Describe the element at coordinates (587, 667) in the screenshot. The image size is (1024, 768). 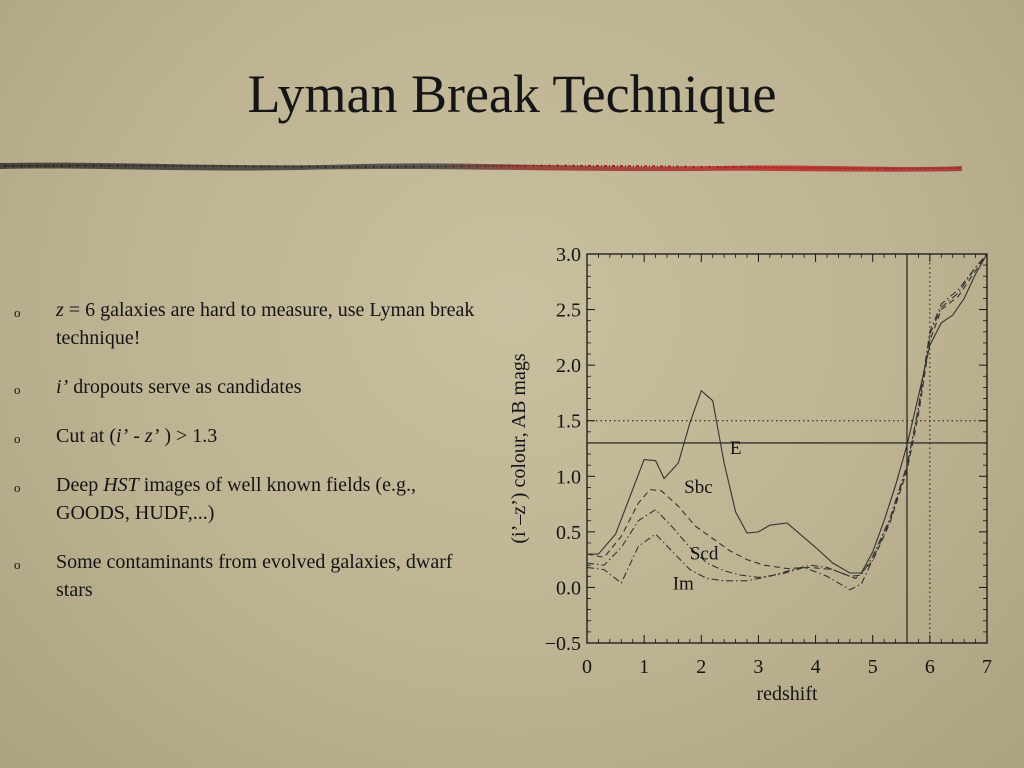
I see `x-tick-label: 0` at that location.